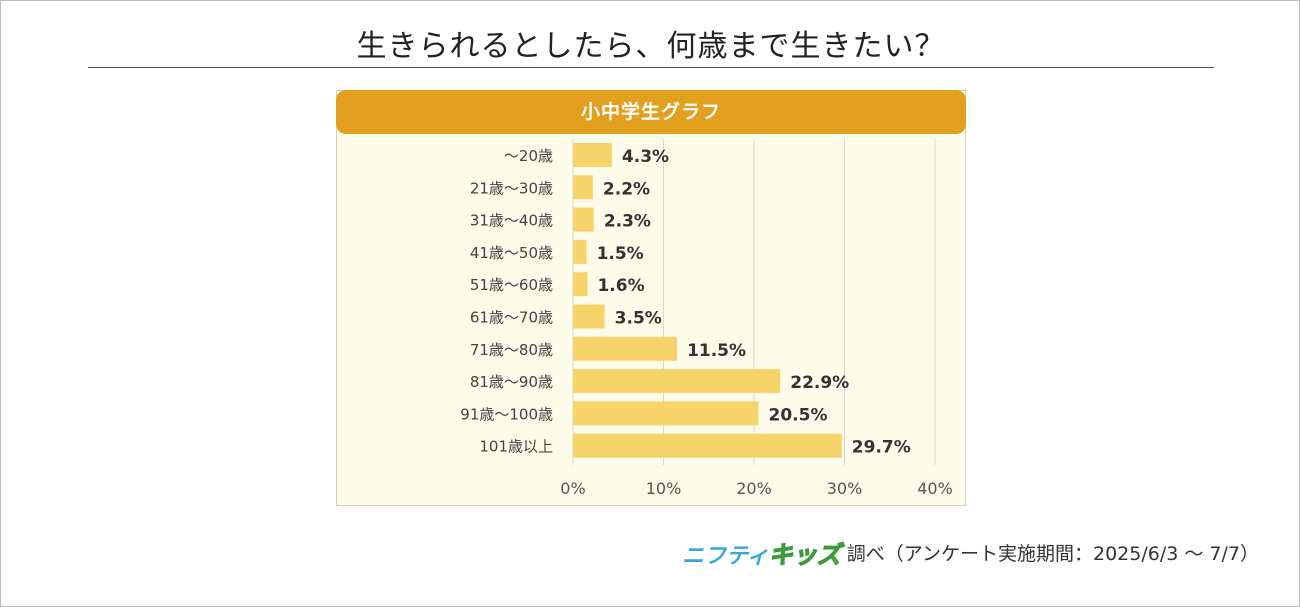 Image resolution: width=1300 pixels, height=607 pixels. Describe the element at coordinates (798, 415) in the screenshot. I see `value-label: 20.5%` at that location.